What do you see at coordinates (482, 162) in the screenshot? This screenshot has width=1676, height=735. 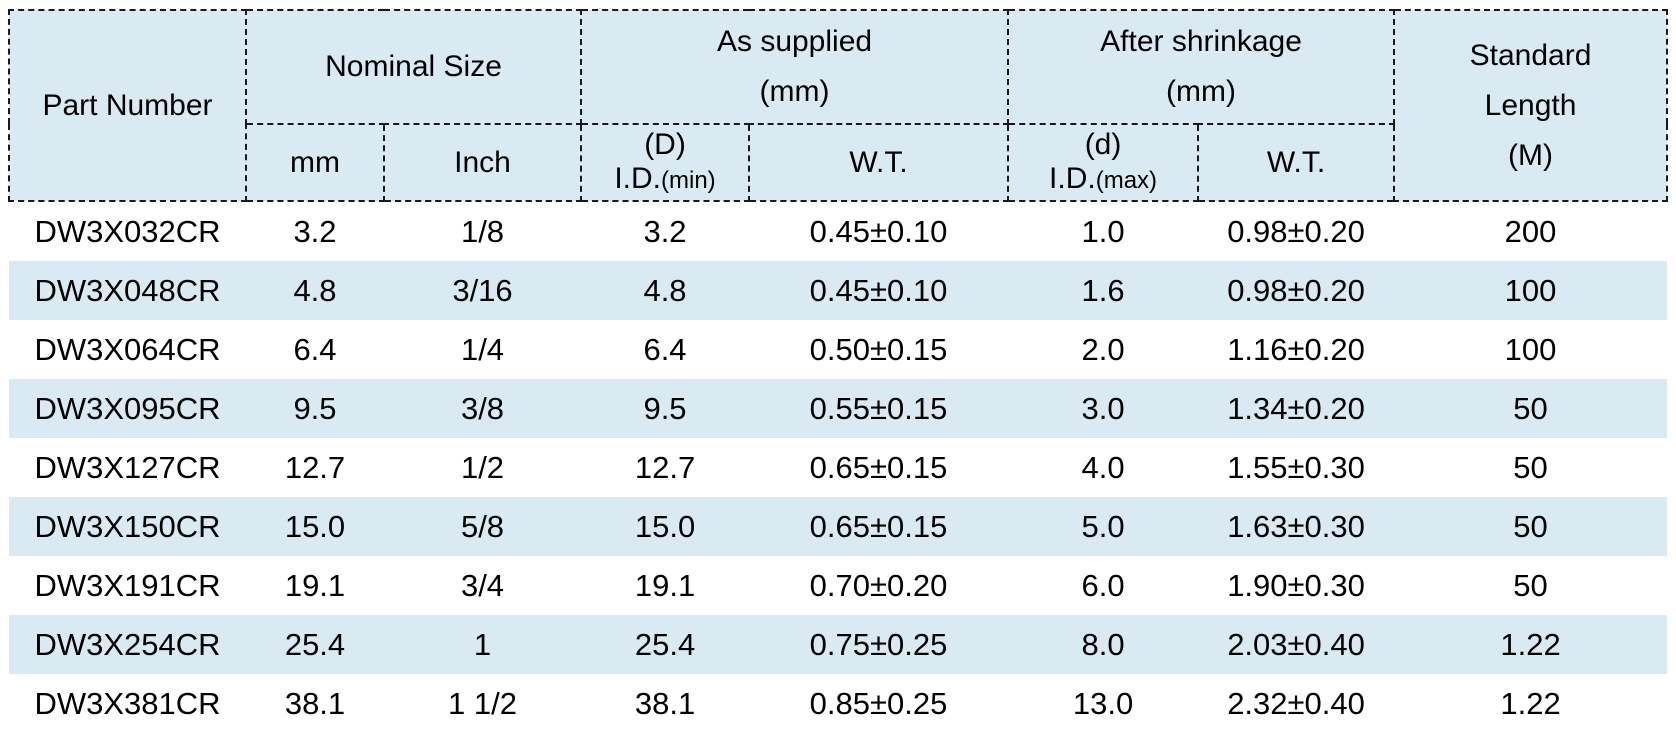 I see `header-inch: Inch` at bounding box center [482, 162].